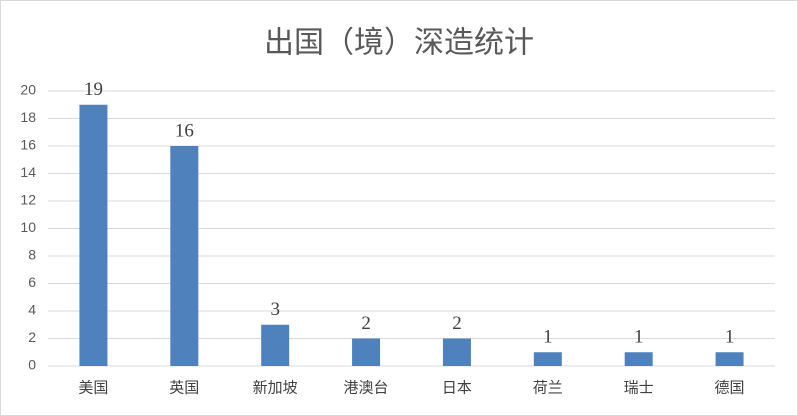 The image size is (798, 416). Describe the element at coordinates (399, 43) in the screenshot. I see `chart-title: 出国（境）深造统计` at that location.